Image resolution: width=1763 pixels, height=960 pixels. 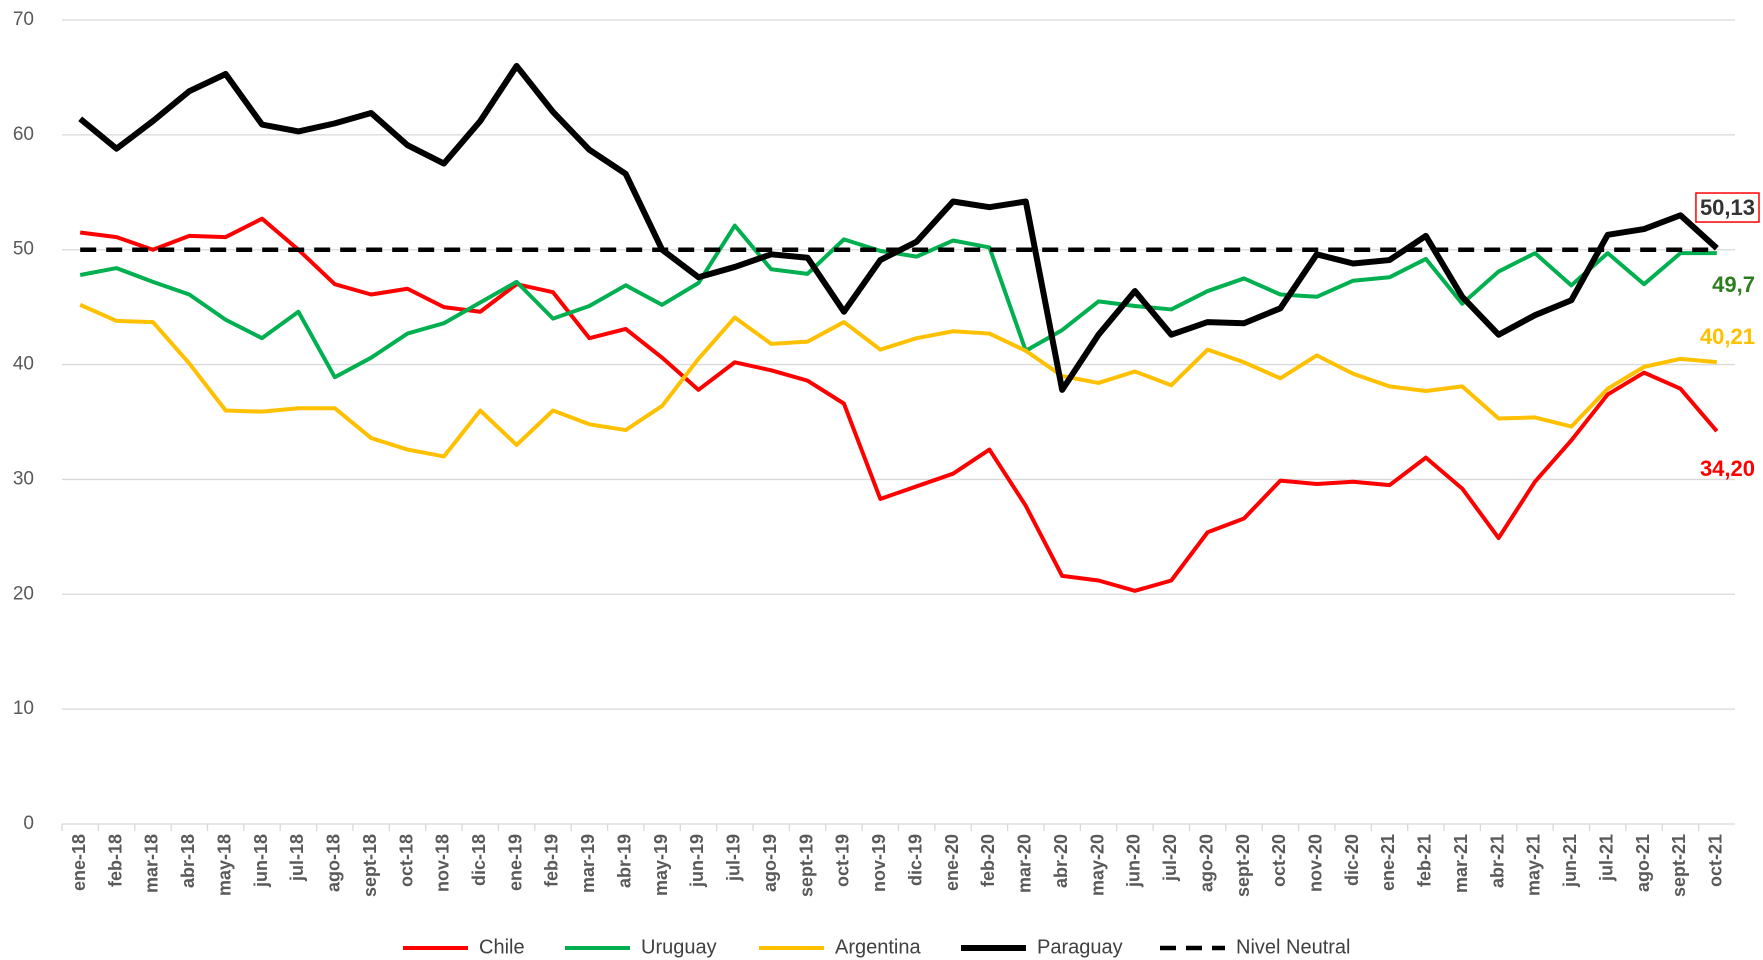 I want to click on x-tick-label: dic-20, so click(x=1352, y=860).